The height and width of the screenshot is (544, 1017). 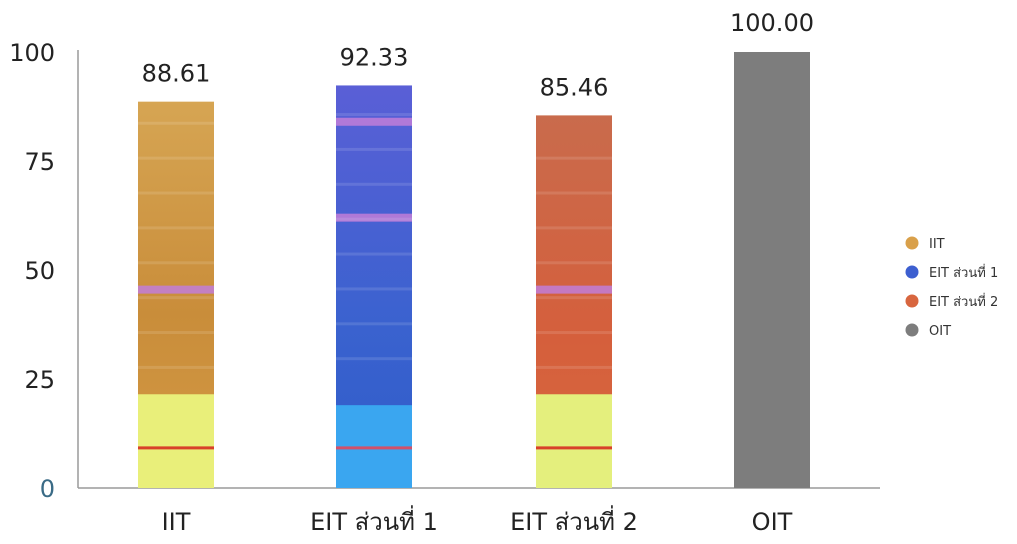 What do you see at coordinates (940, 331) in the screenshot?
I see `legend-label: OIT` at bounding box center [940, 331].